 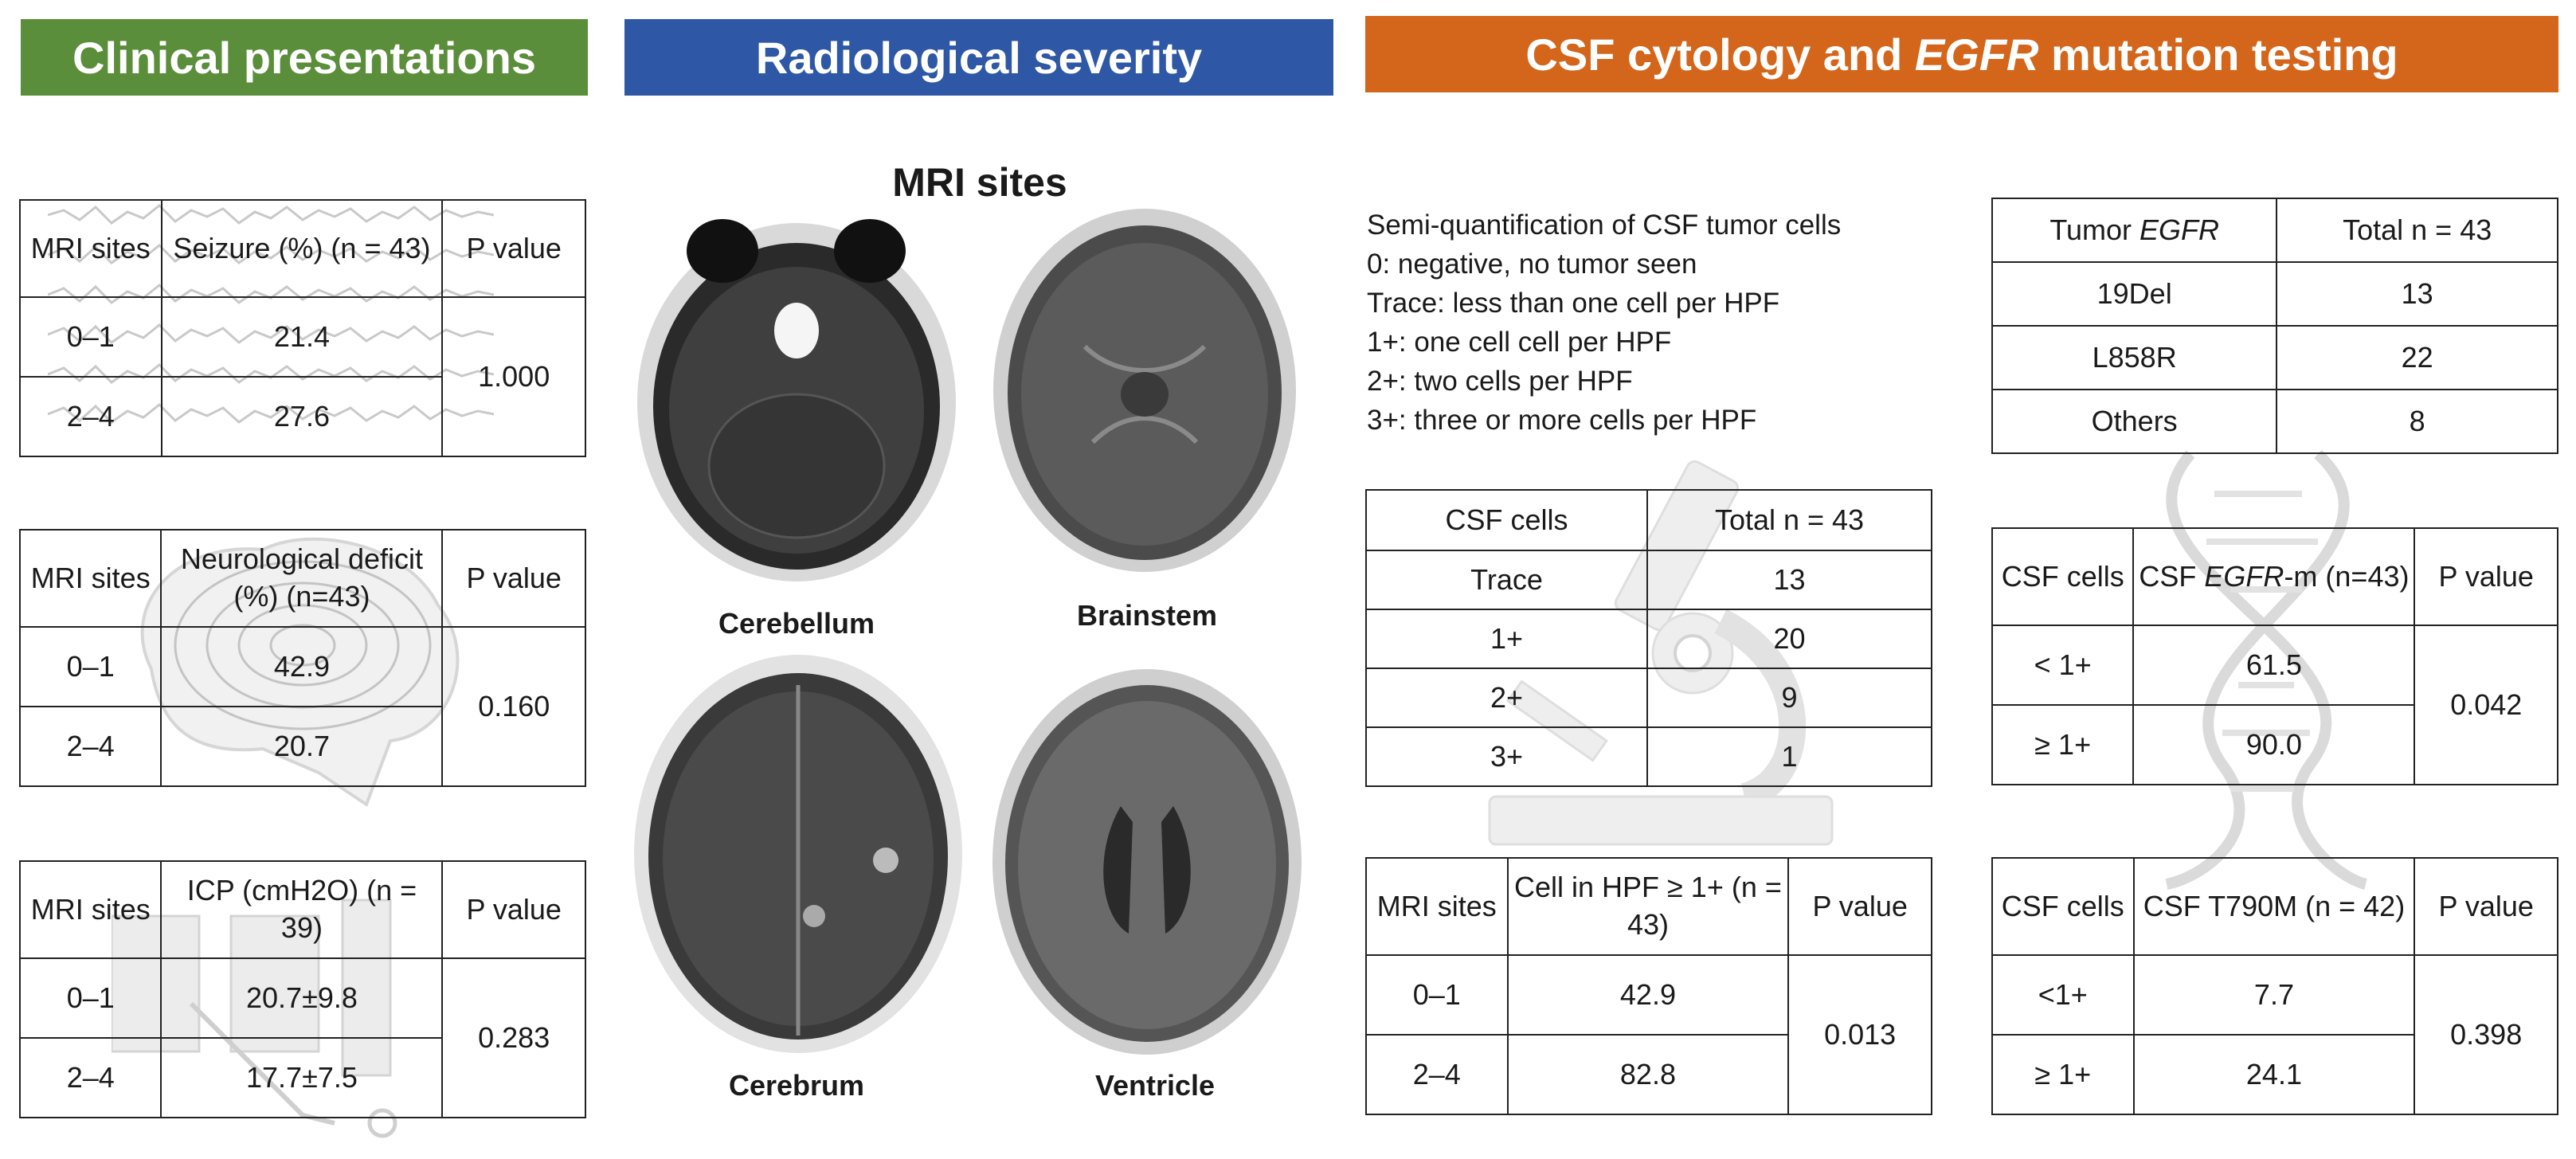 I want to click on radiological-severity-header: Radiological severity, so click(x=978, y=57).